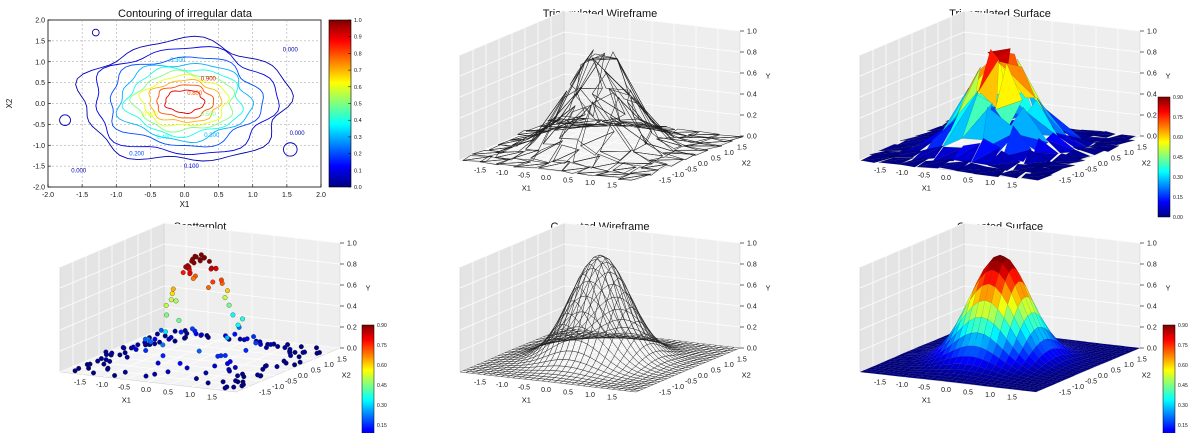 The image size is (1200, 433). I want to click on contour-ytick-label: -2.0, so click(39, 188).